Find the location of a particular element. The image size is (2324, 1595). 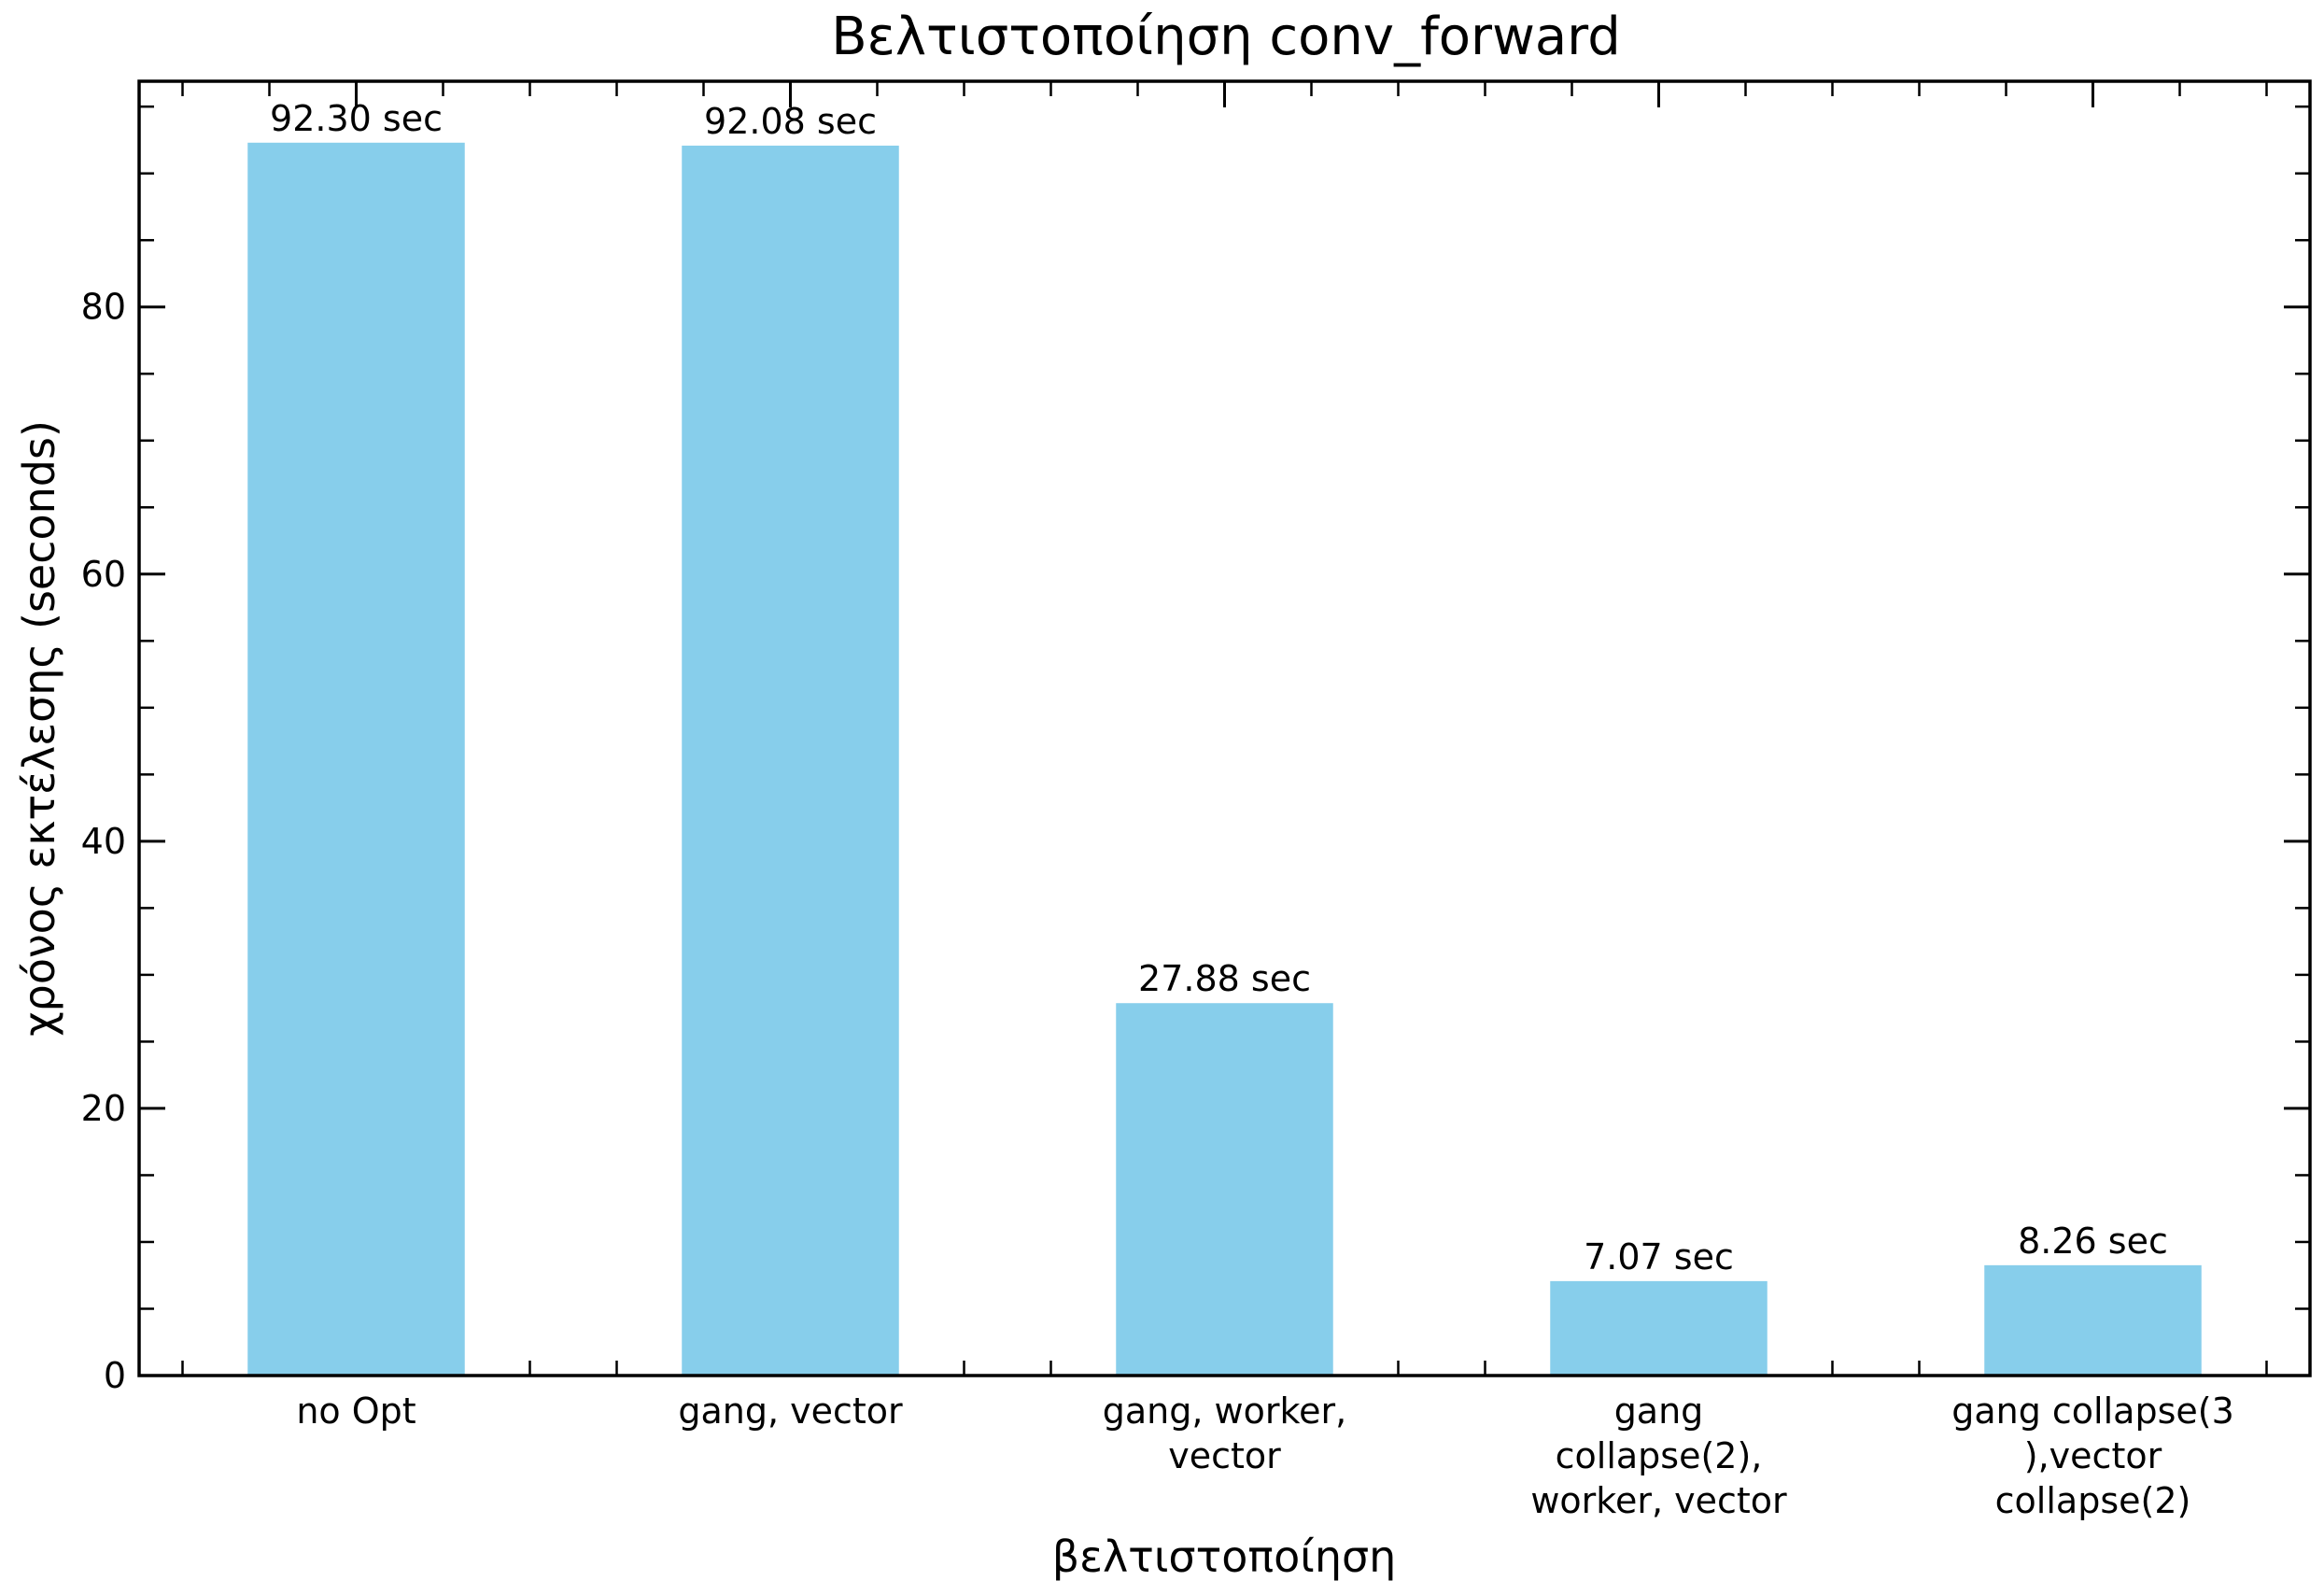

y-tick-label: 20 is located at coordinates (104, 1108).